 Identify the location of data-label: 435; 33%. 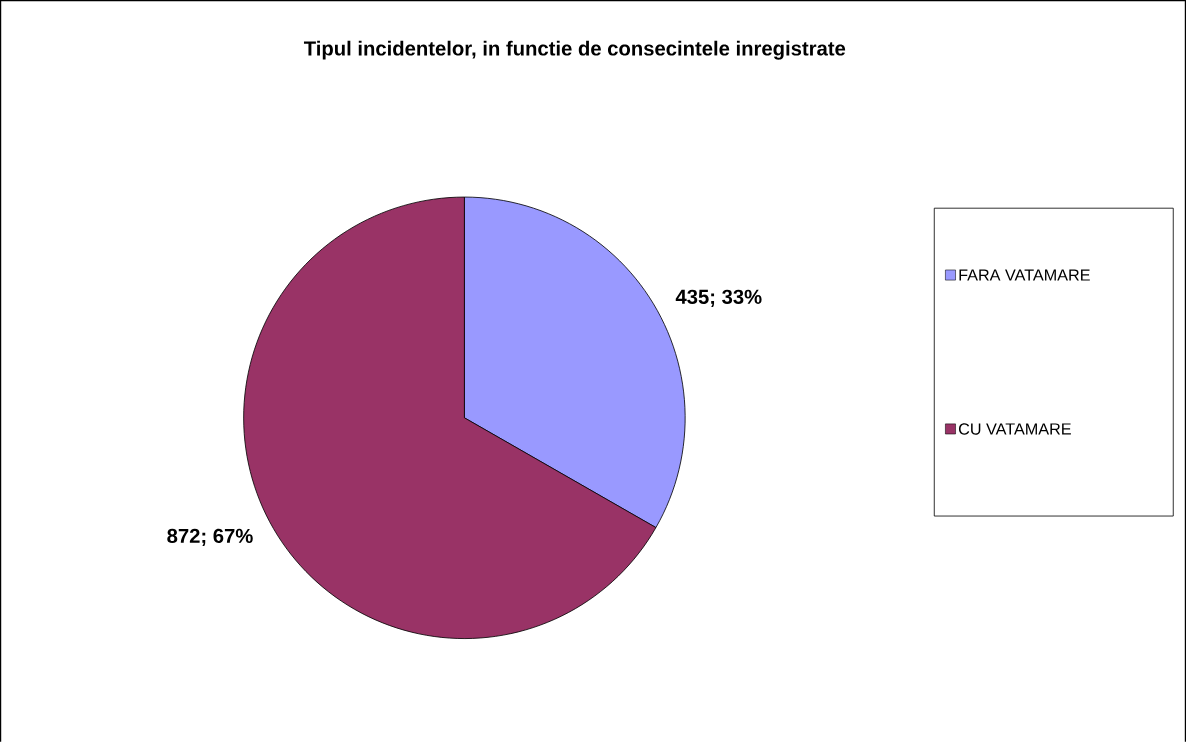
(718, 298).